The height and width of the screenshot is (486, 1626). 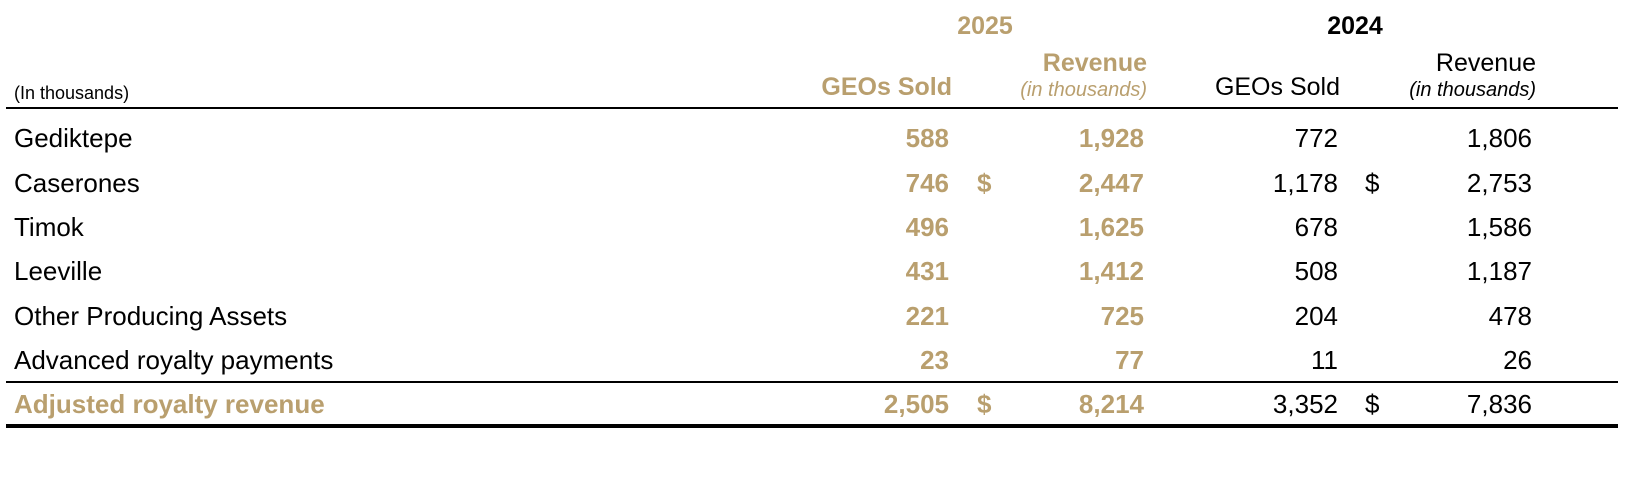 I want to click on total-row-label: Adjusted royalty revenue, so click(x=169, y=404).